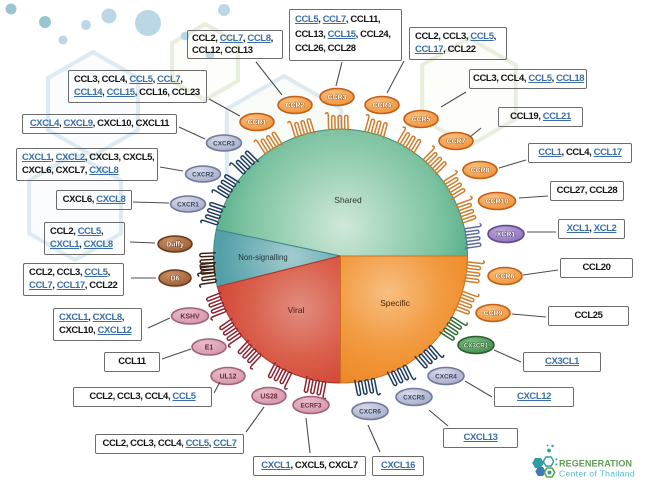 The height and width of the screenshot is (486, 650). I want to click on svg-text: CCR6, so click(505, 277).